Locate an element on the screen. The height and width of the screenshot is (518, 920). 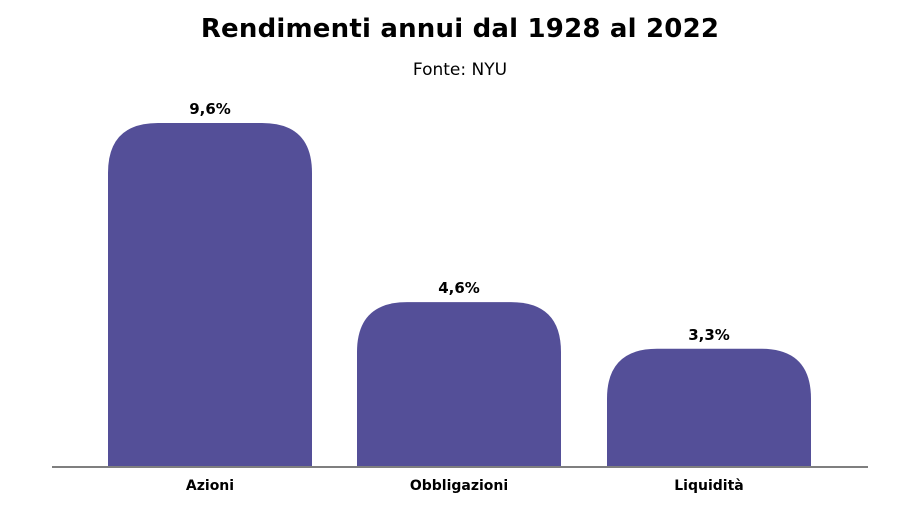
category-labels-group: Azioni Obbligazioni Liquidità is located at coordinates (465, 486).